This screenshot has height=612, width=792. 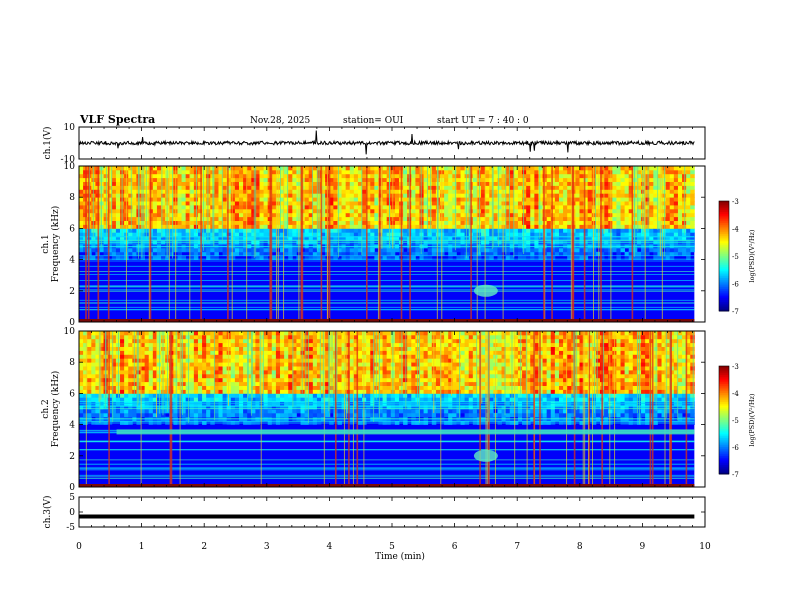 I want to click on figure-title: VLF Spectra, so click(x=117, y=119).